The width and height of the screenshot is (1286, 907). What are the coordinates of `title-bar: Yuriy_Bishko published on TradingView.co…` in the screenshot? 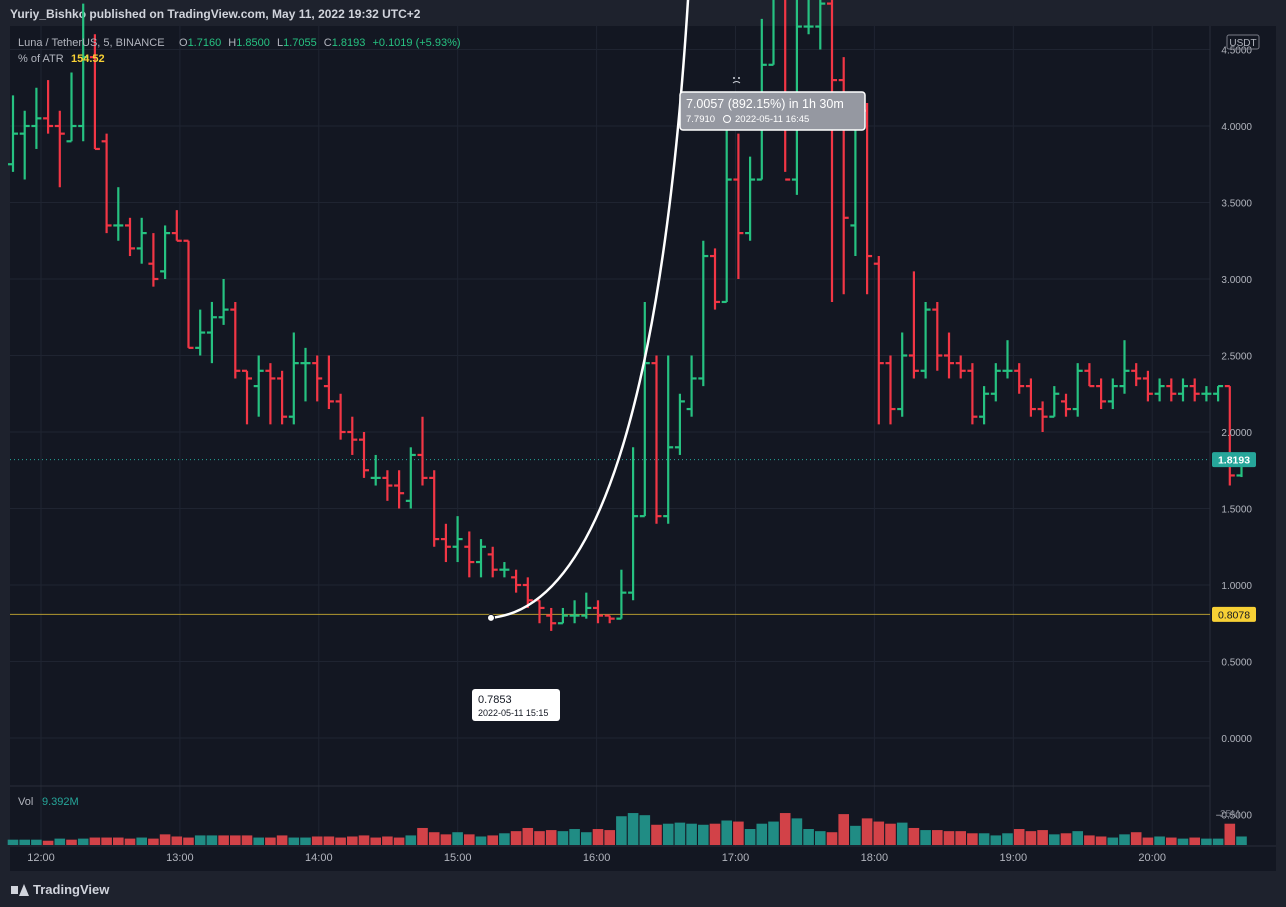 It's located at (643, 13).